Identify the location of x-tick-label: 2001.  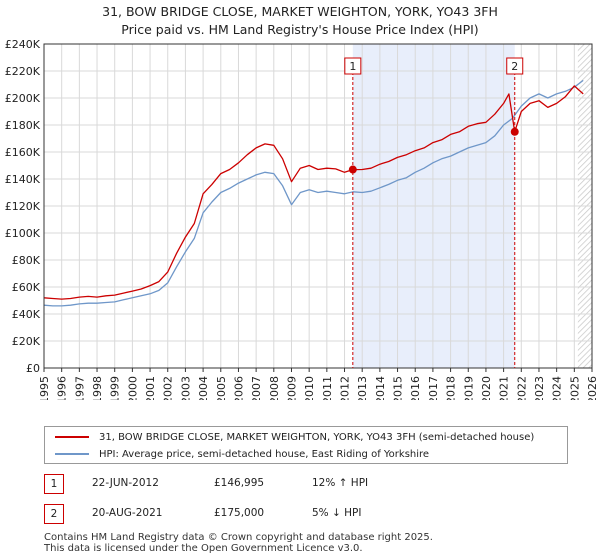
(150, 388).